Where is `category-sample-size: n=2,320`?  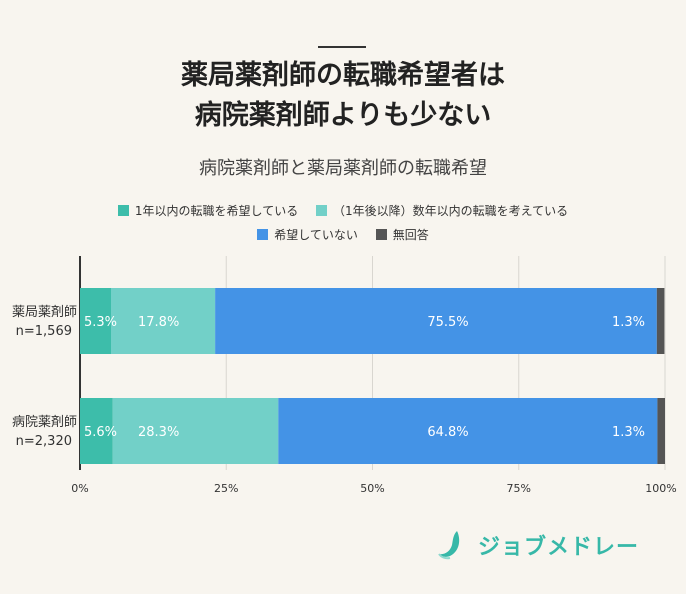 category-sample-size: n=2,320 is located at coordinates (44, 441).